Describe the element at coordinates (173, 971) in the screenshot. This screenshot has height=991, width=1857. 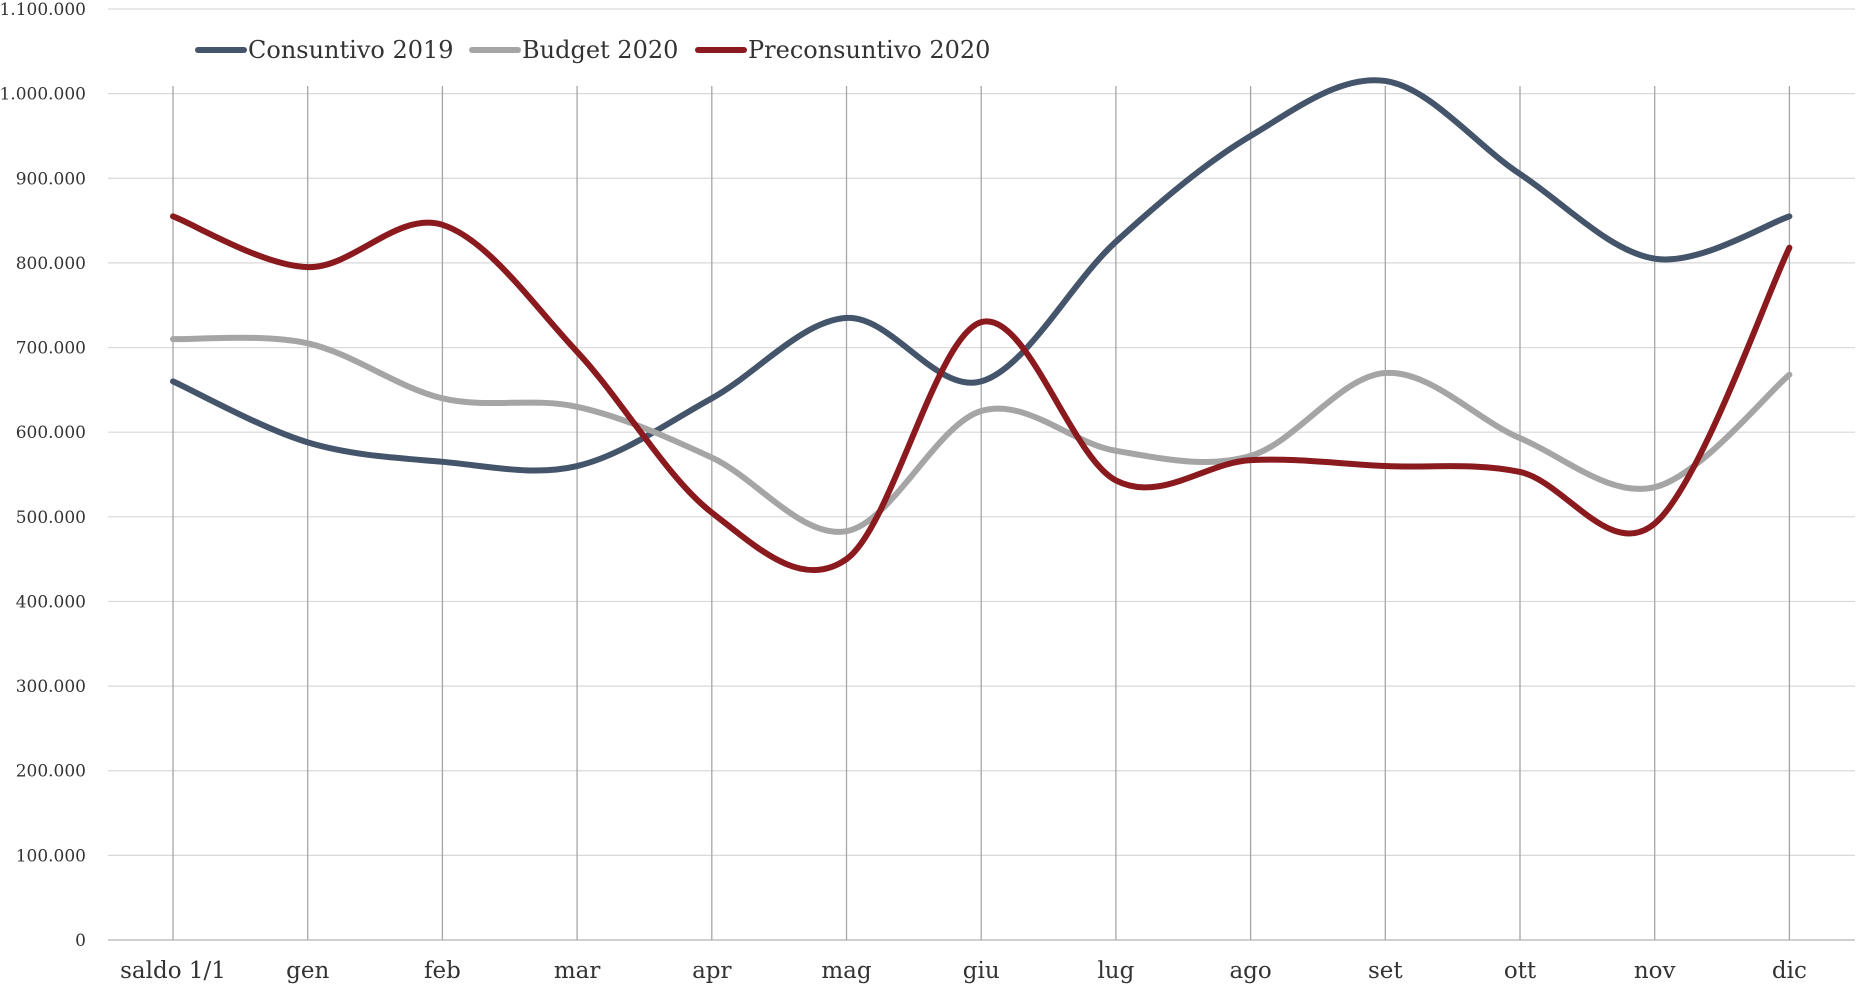
I see `x-tick-label: saldo 1/1` at that location.